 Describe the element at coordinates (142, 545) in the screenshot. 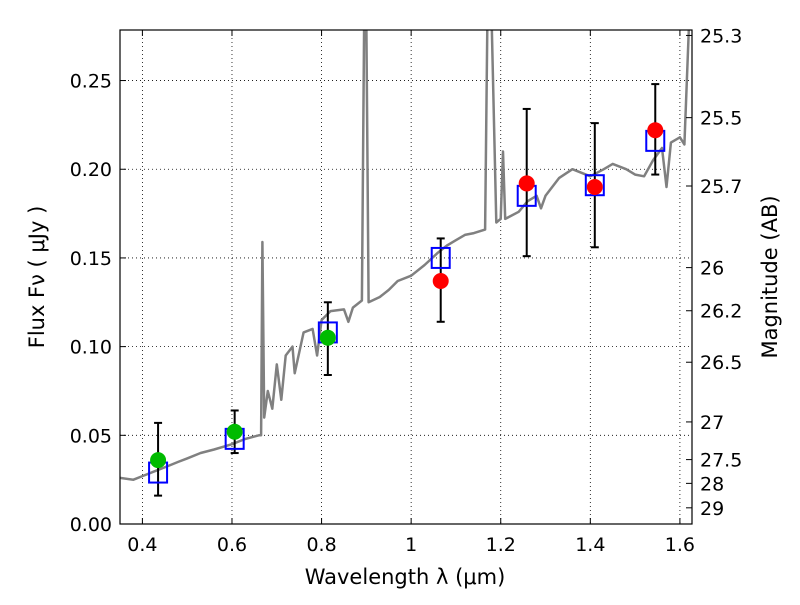

I see `x-tick-label: 0.4` at that location.